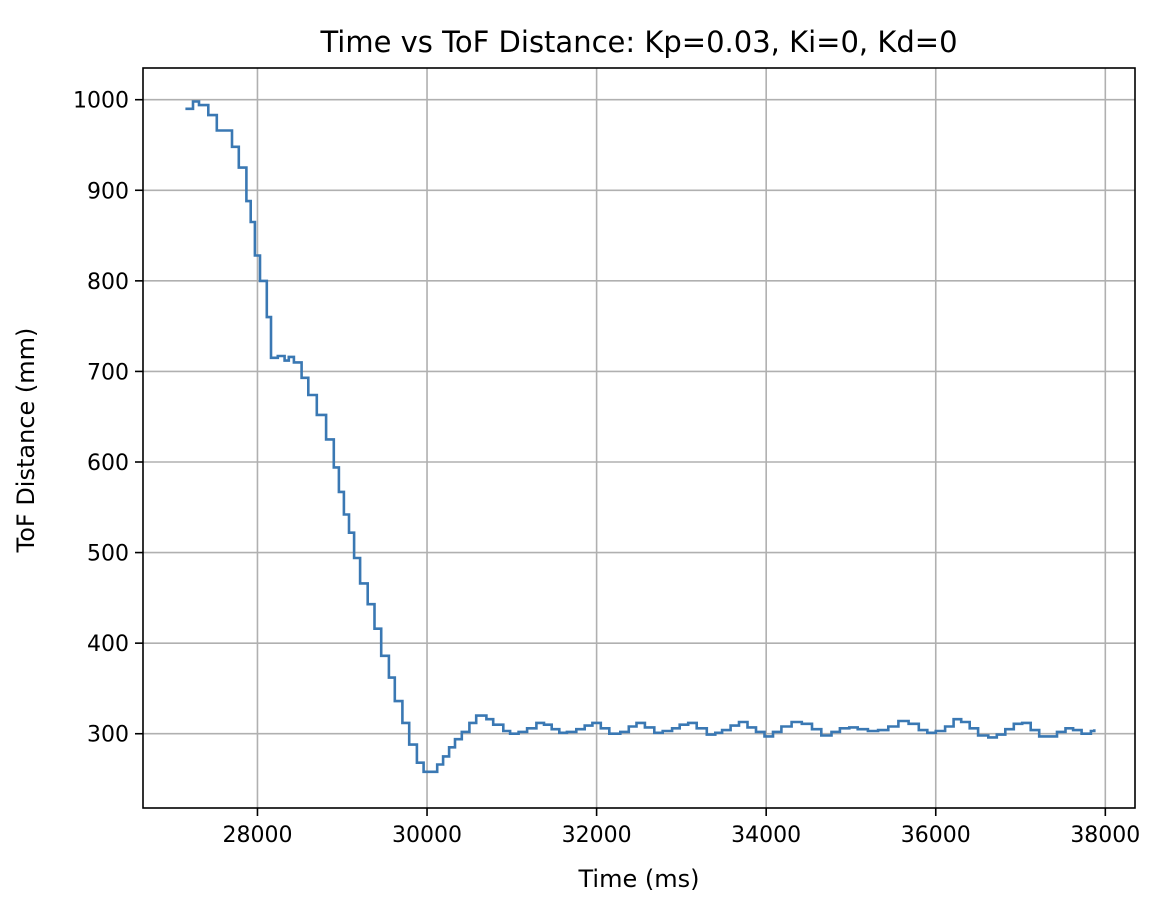 This screenshot has height=916, width=1154. I want to click on x-axis-label: Time (ms), so click(639, 879).